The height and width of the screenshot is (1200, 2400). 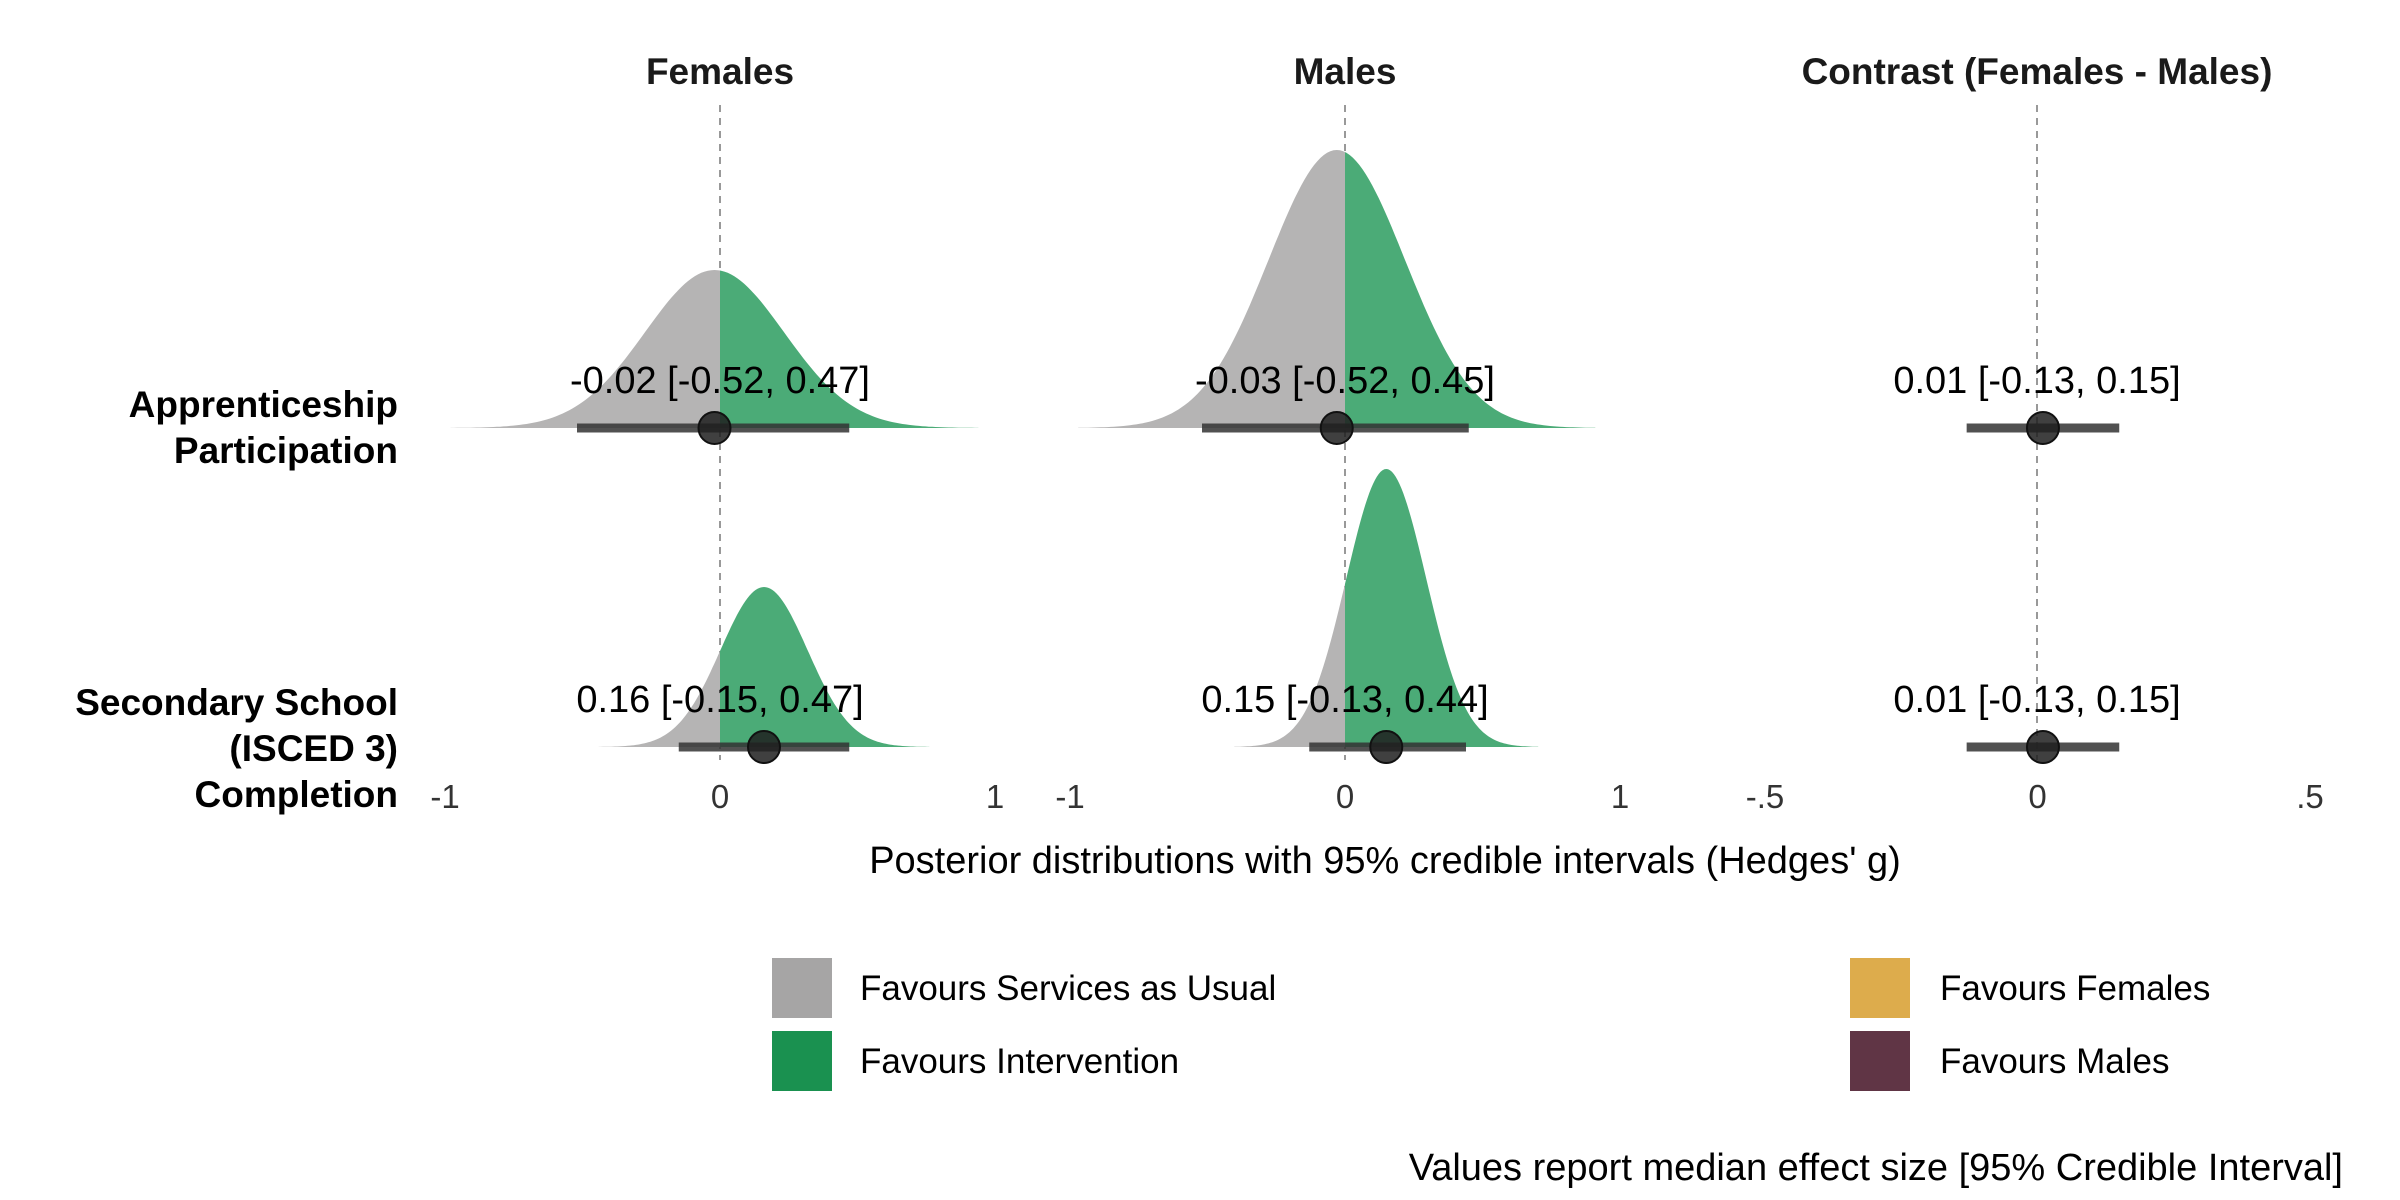 What do you see at coordinates (313, 748) in the screenshot?
I see `row-label-secondary-line2: (ISCED 3)` at bounding box center [313, 748].